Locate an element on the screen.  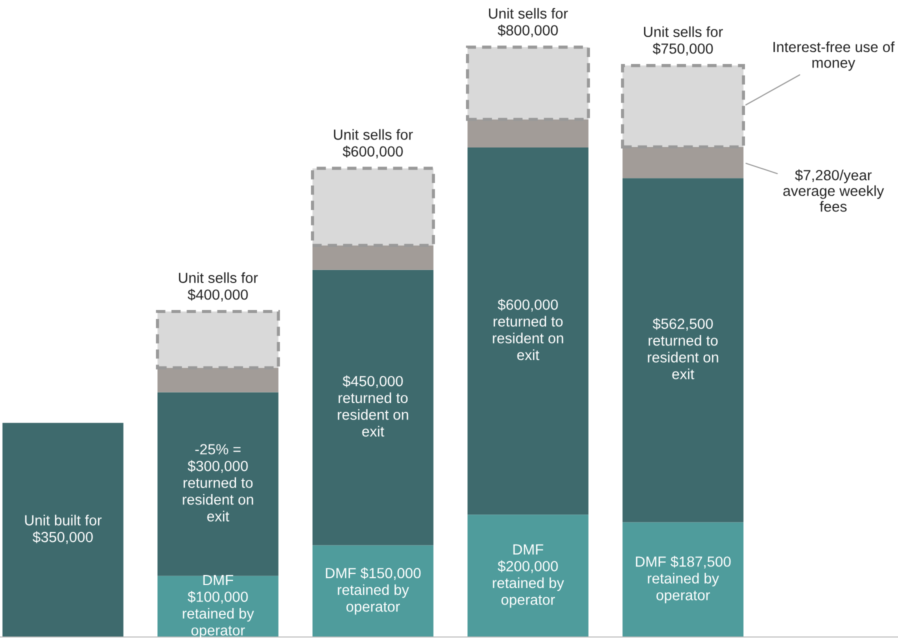
data-label: -25% = $300,000 returned to resident on exit is located at coordinates (218, 483).